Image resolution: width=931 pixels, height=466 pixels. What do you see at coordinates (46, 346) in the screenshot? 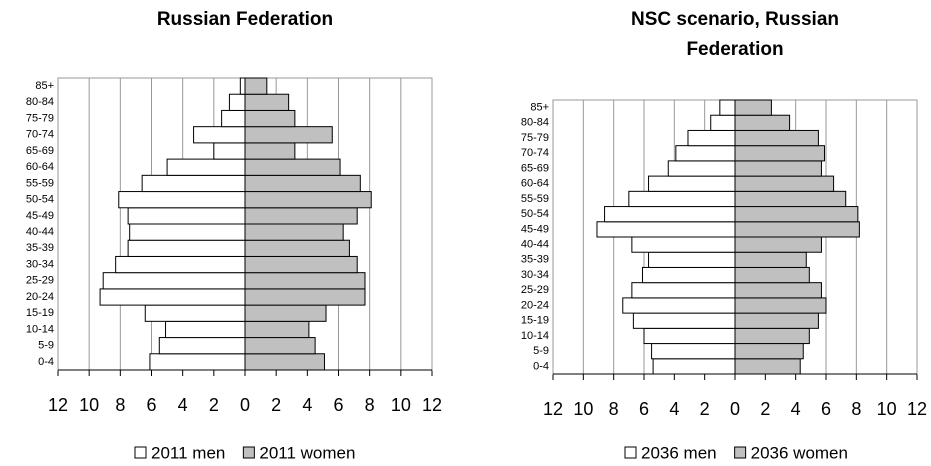
I see `y-tick-label: 5-9` at bounding box center [46, 346].